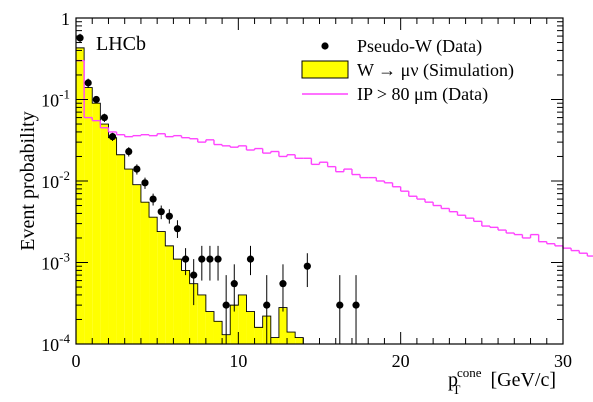 This screenshot has width=593, height=402. Describe the element at coordinates (64, 257) in the screenshot. I see `y-tick-label-exp: -3` at that location.